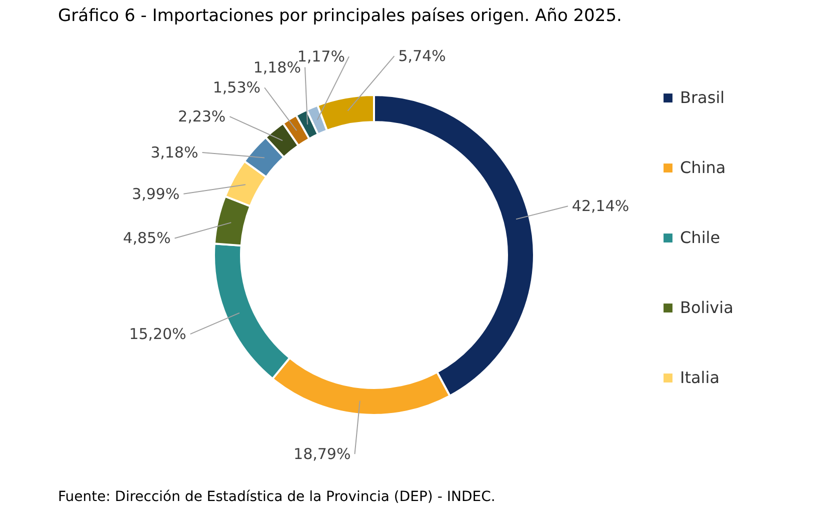  What do you see at coordinates (422, 56) in the screenshot?
I see `data-label: 5,74%` at bounding box center [422, 56].